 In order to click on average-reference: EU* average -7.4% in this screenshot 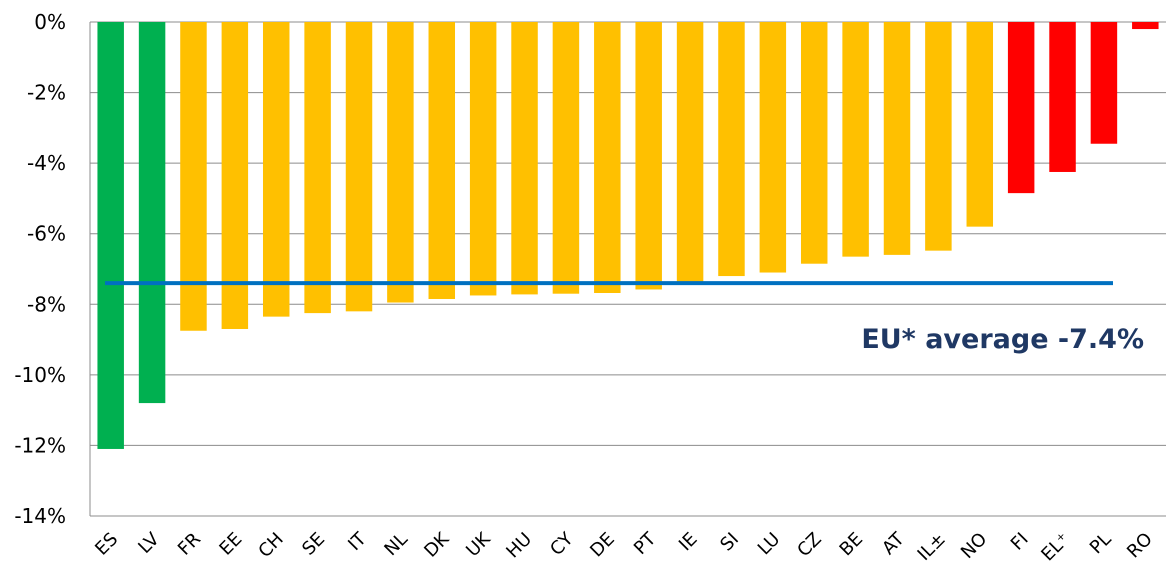, I will do `click(624, 318)`.